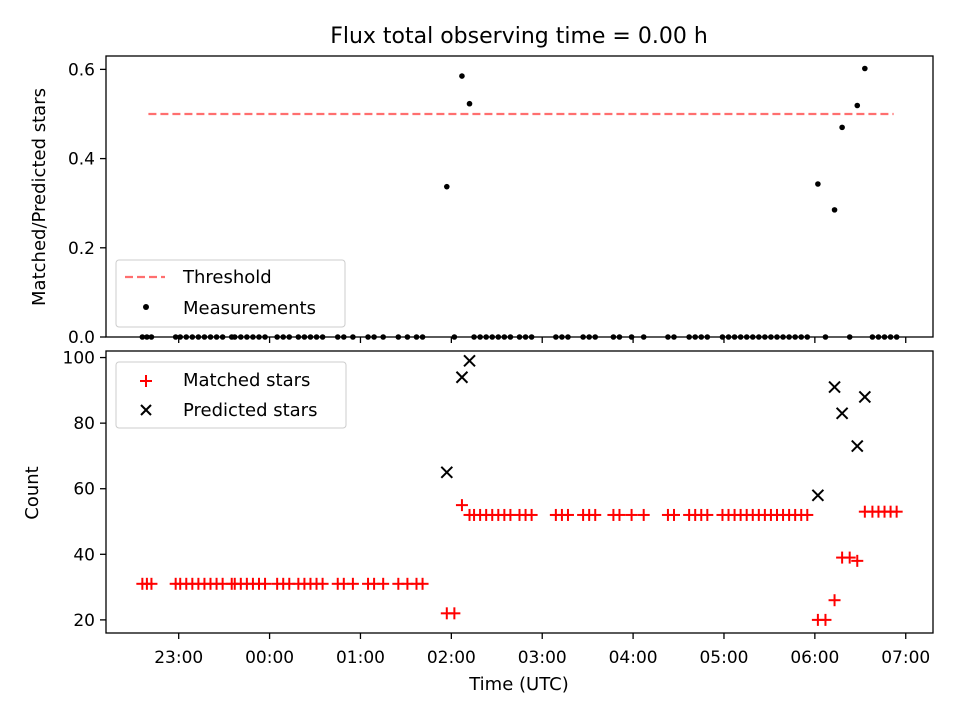  I want to click on bottom-y-axis-label: Count, so click(32, 492).